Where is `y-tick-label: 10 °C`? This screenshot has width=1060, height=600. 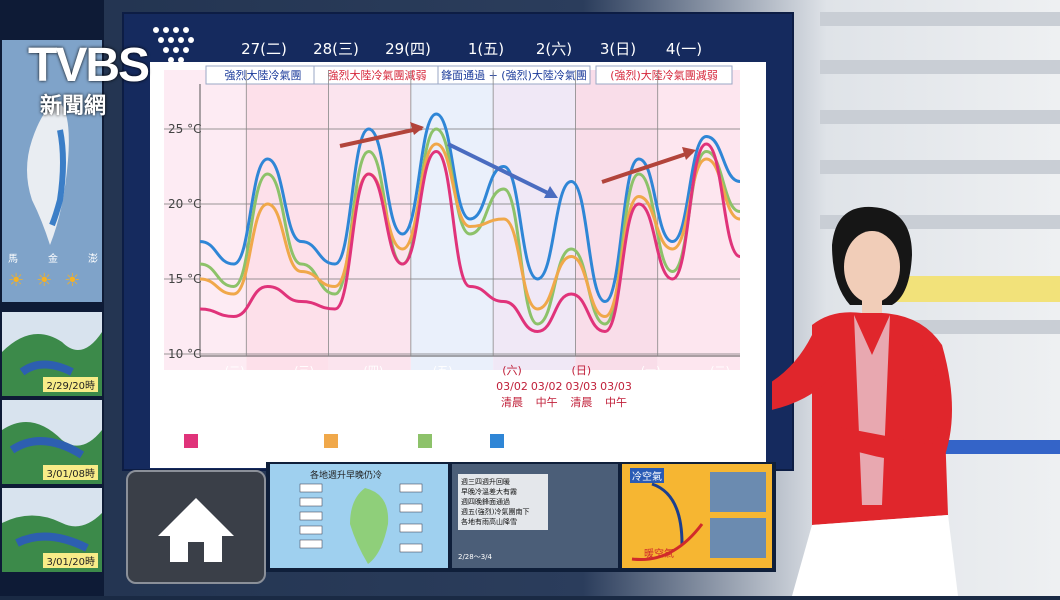 y-tick-label: 10 °C is located at coordinates (184, 354).